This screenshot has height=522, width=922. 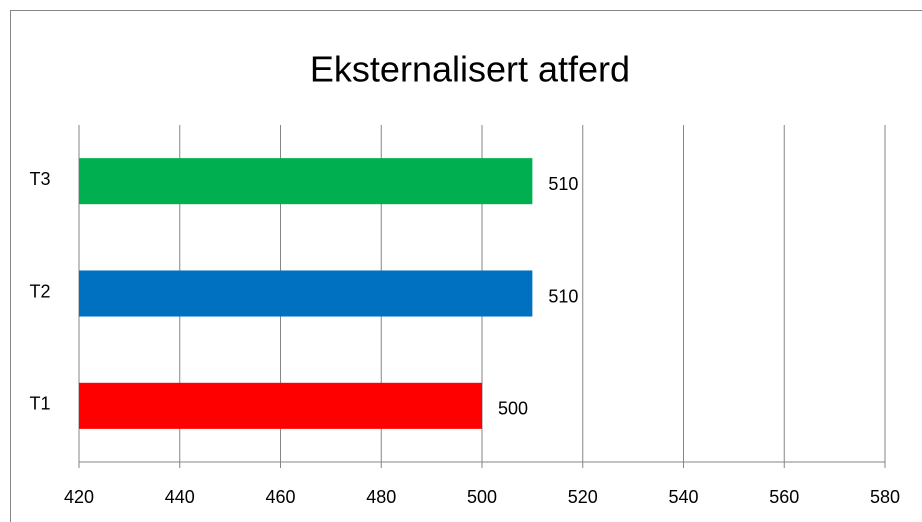 I want to click on x-tick-label: 500, so click(x=482, y=497).